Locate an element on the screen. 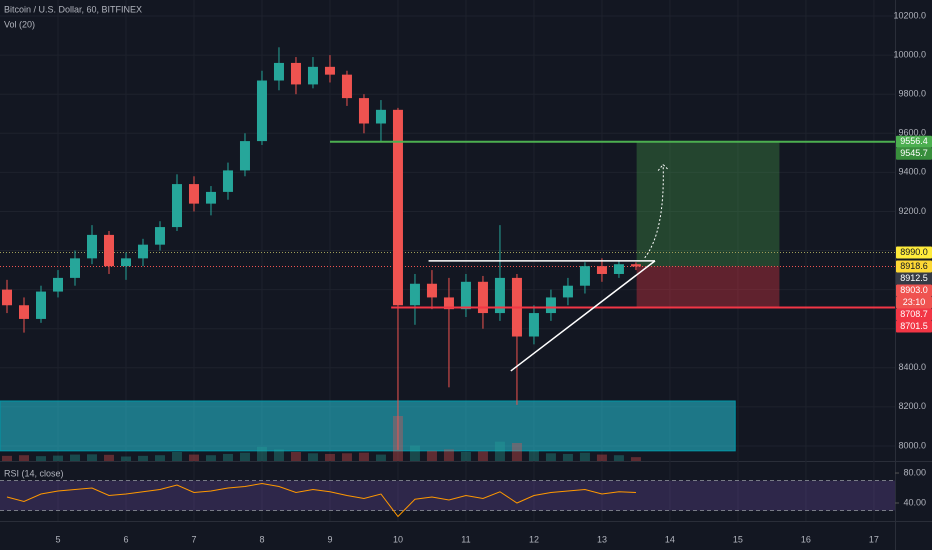 This screenshot has width=932, height=550. price-tag-label: 9556.4 is located at coordinates (914, 141).